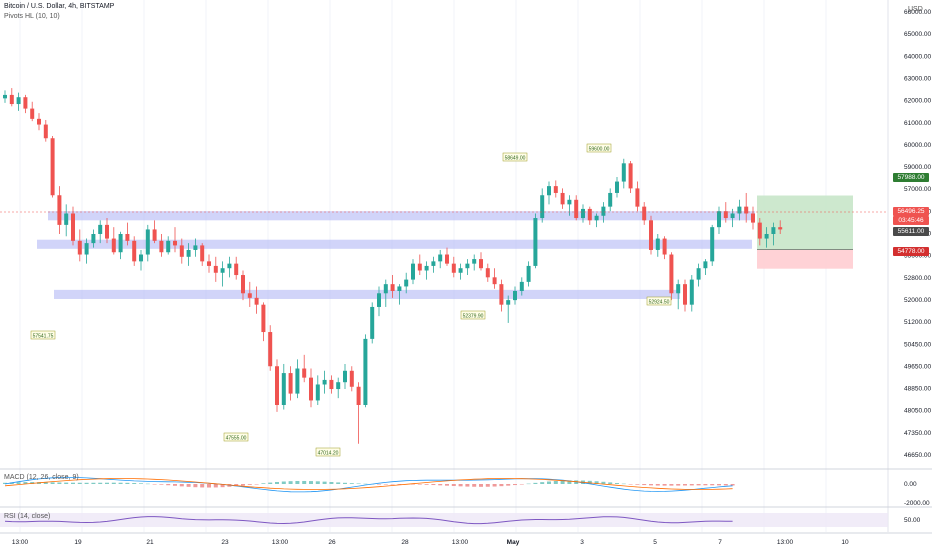 The height and width of the screenshot is (550, 932). What do you see at coordinates (917, 278) in the screenshot?
I see `price-tick-label: 52800.00` at bounding box center [917, 278].